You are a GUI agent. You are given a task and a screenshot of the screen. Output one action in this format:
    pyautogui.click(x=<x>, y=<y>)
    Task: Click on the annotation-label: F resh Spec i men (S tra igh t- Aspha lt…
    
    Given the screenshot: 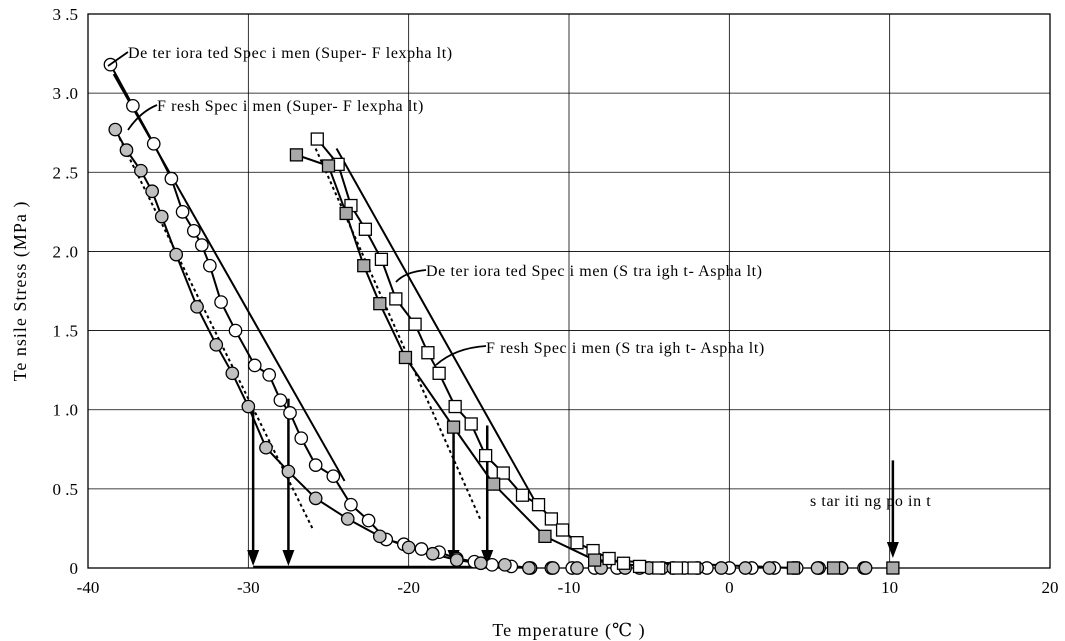 What is the action you would take?
    pyautogui.click(x=625, y=348)
    